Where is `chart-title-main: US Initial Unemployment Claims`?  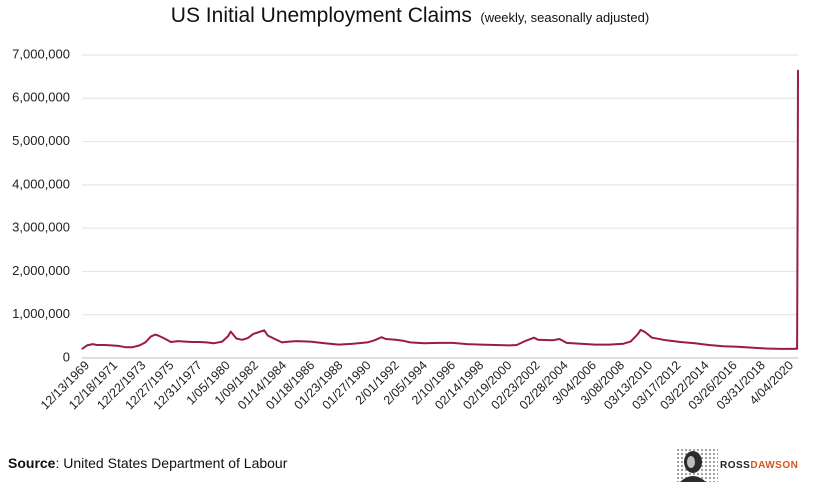 chart-title-main: US Initial Unemployment Claims is located at coordinates (321, 15).